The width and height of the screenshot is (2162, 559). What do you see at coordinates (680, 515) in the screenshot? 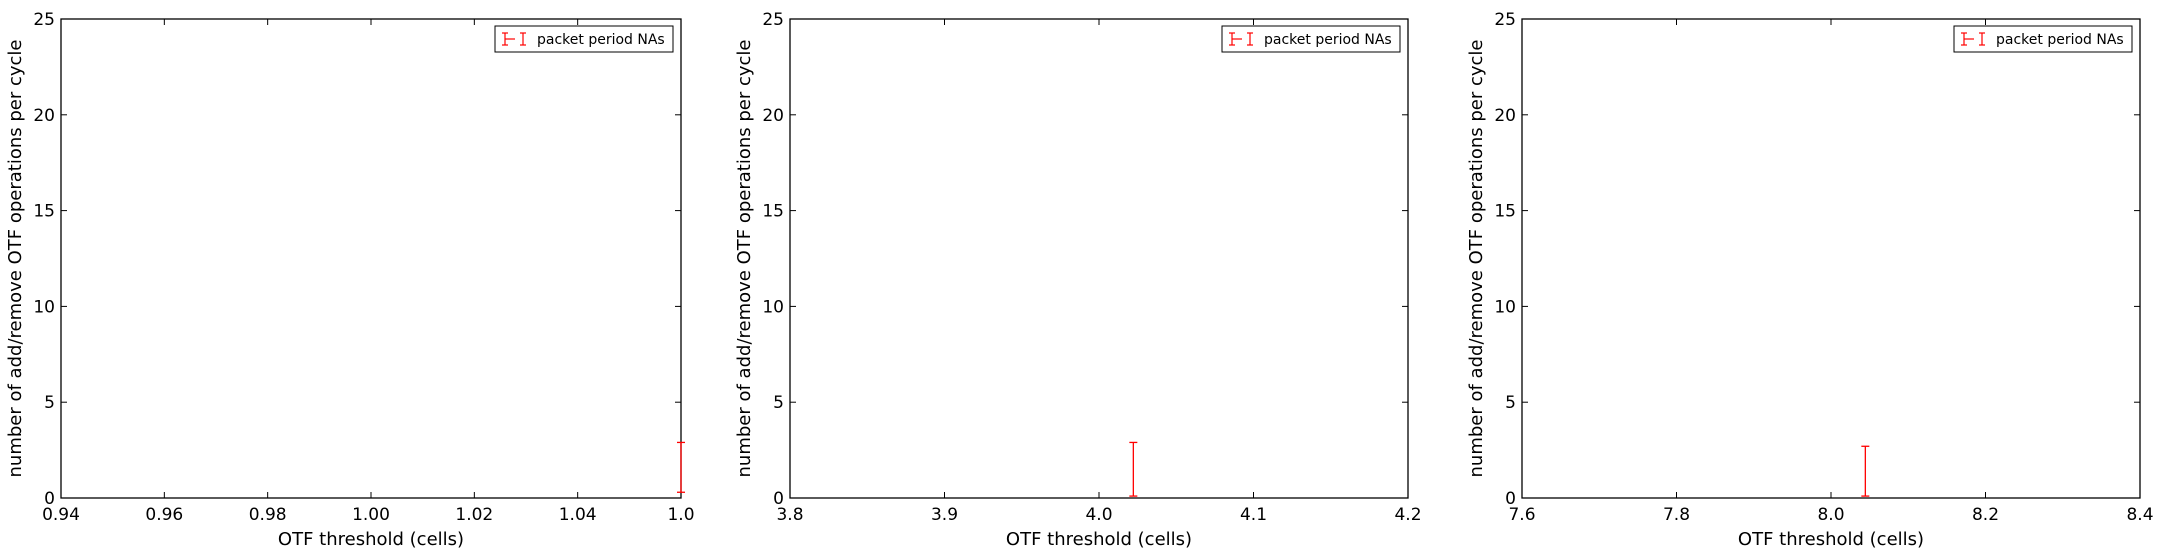
I see `x-tick-label: 1.0` at bounding box center [680, 515].